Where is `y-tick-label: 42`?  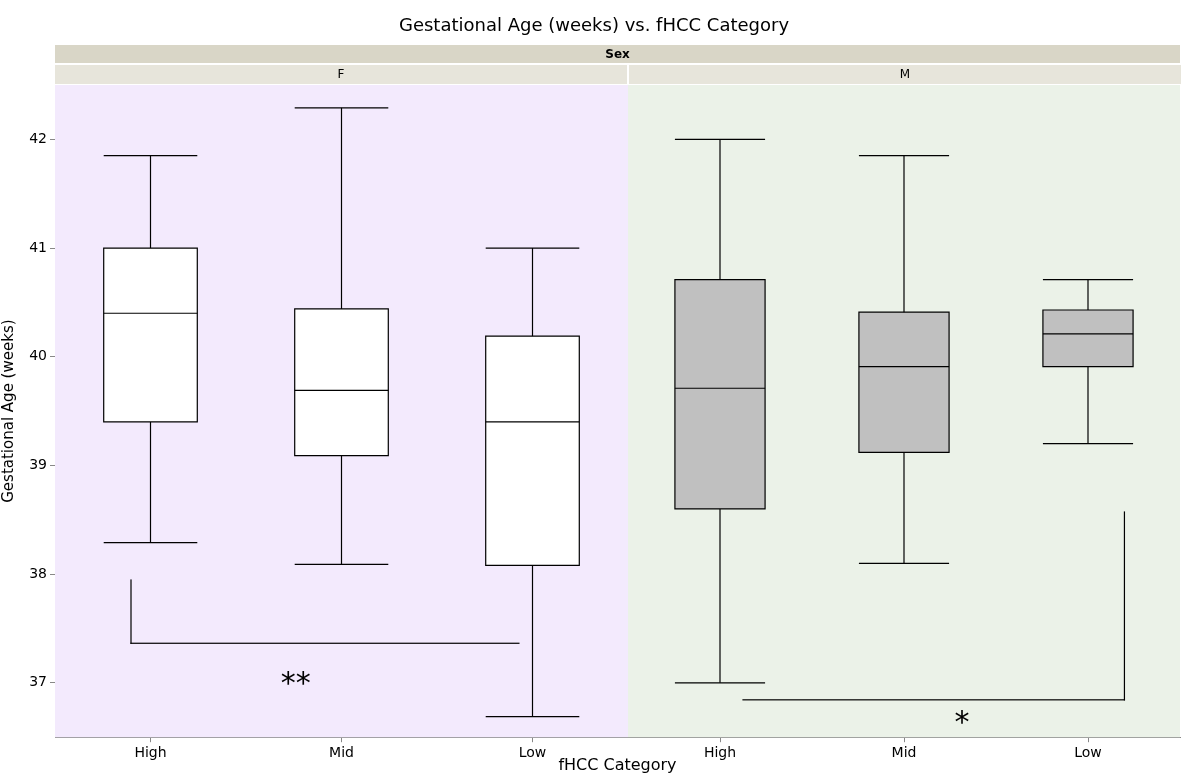
y-tick-label: 42 is located at coordinates (38, 137).